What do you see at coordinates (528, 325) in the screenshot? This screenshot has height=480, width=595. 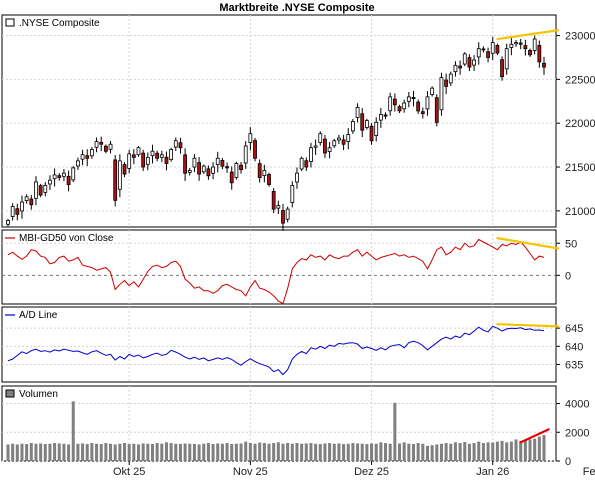 I see `divergence-line` at bounding box center [528, 325].